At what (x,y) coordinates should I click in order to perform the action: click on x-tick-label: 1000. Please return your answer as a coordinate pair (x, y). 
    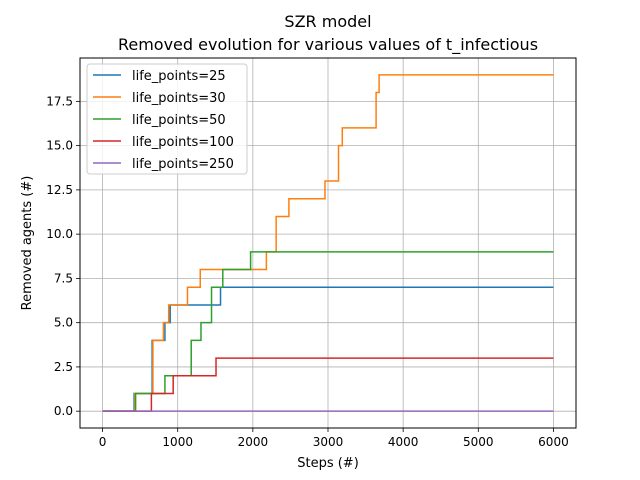
    Looking at the image, I should click on (177, 442).